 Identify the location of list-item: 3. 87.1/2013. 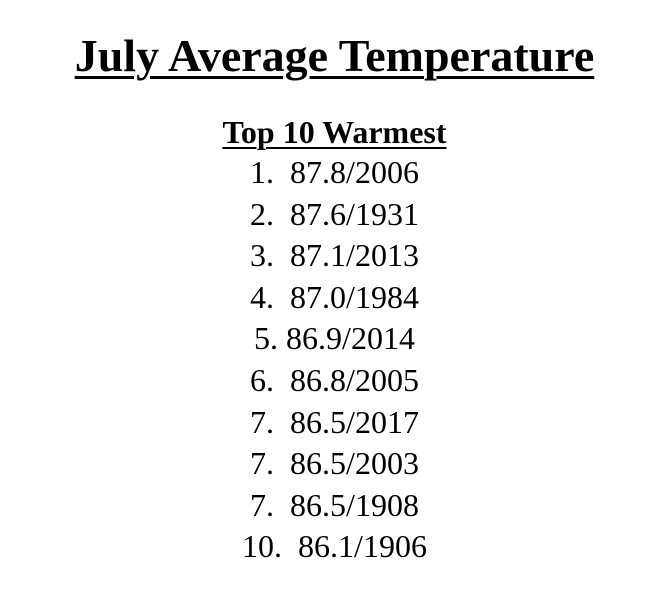
(334, 255).